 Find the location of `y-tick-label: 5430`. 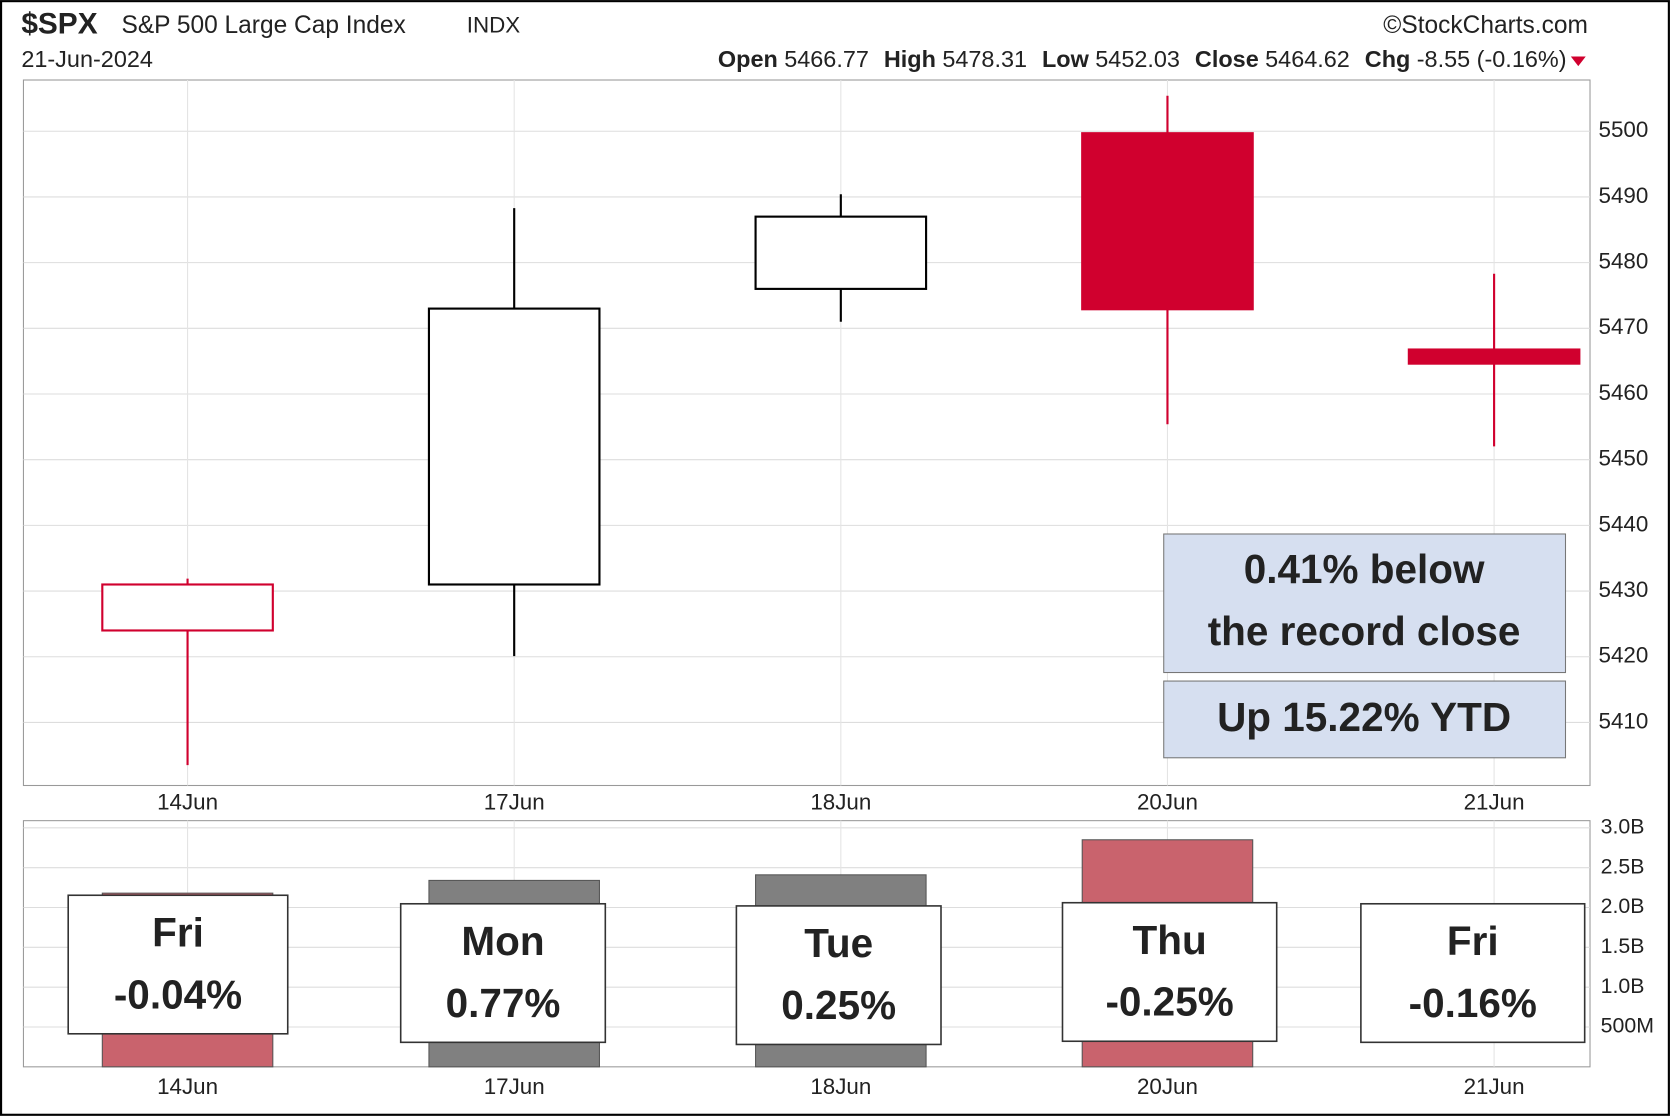

y-tick-label: 5430 is located at coordinates (1624, 589).